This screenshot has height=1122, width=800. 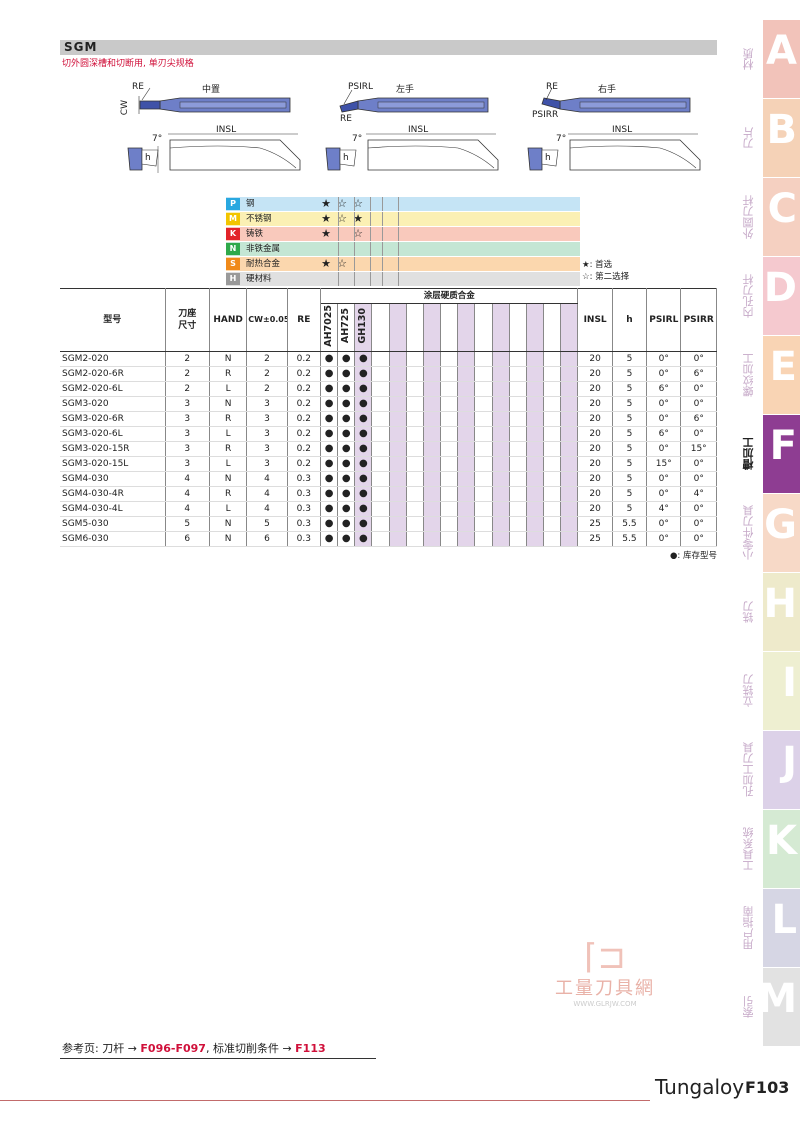 I want to click on model-cell: SGM3-020-6R, so click(x=113, y=419).